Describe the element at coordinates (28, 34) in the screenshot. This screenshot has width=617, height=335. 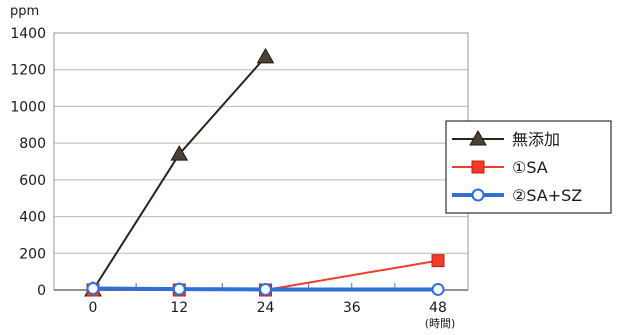
I see `y-tick-label: 1400` at that location.